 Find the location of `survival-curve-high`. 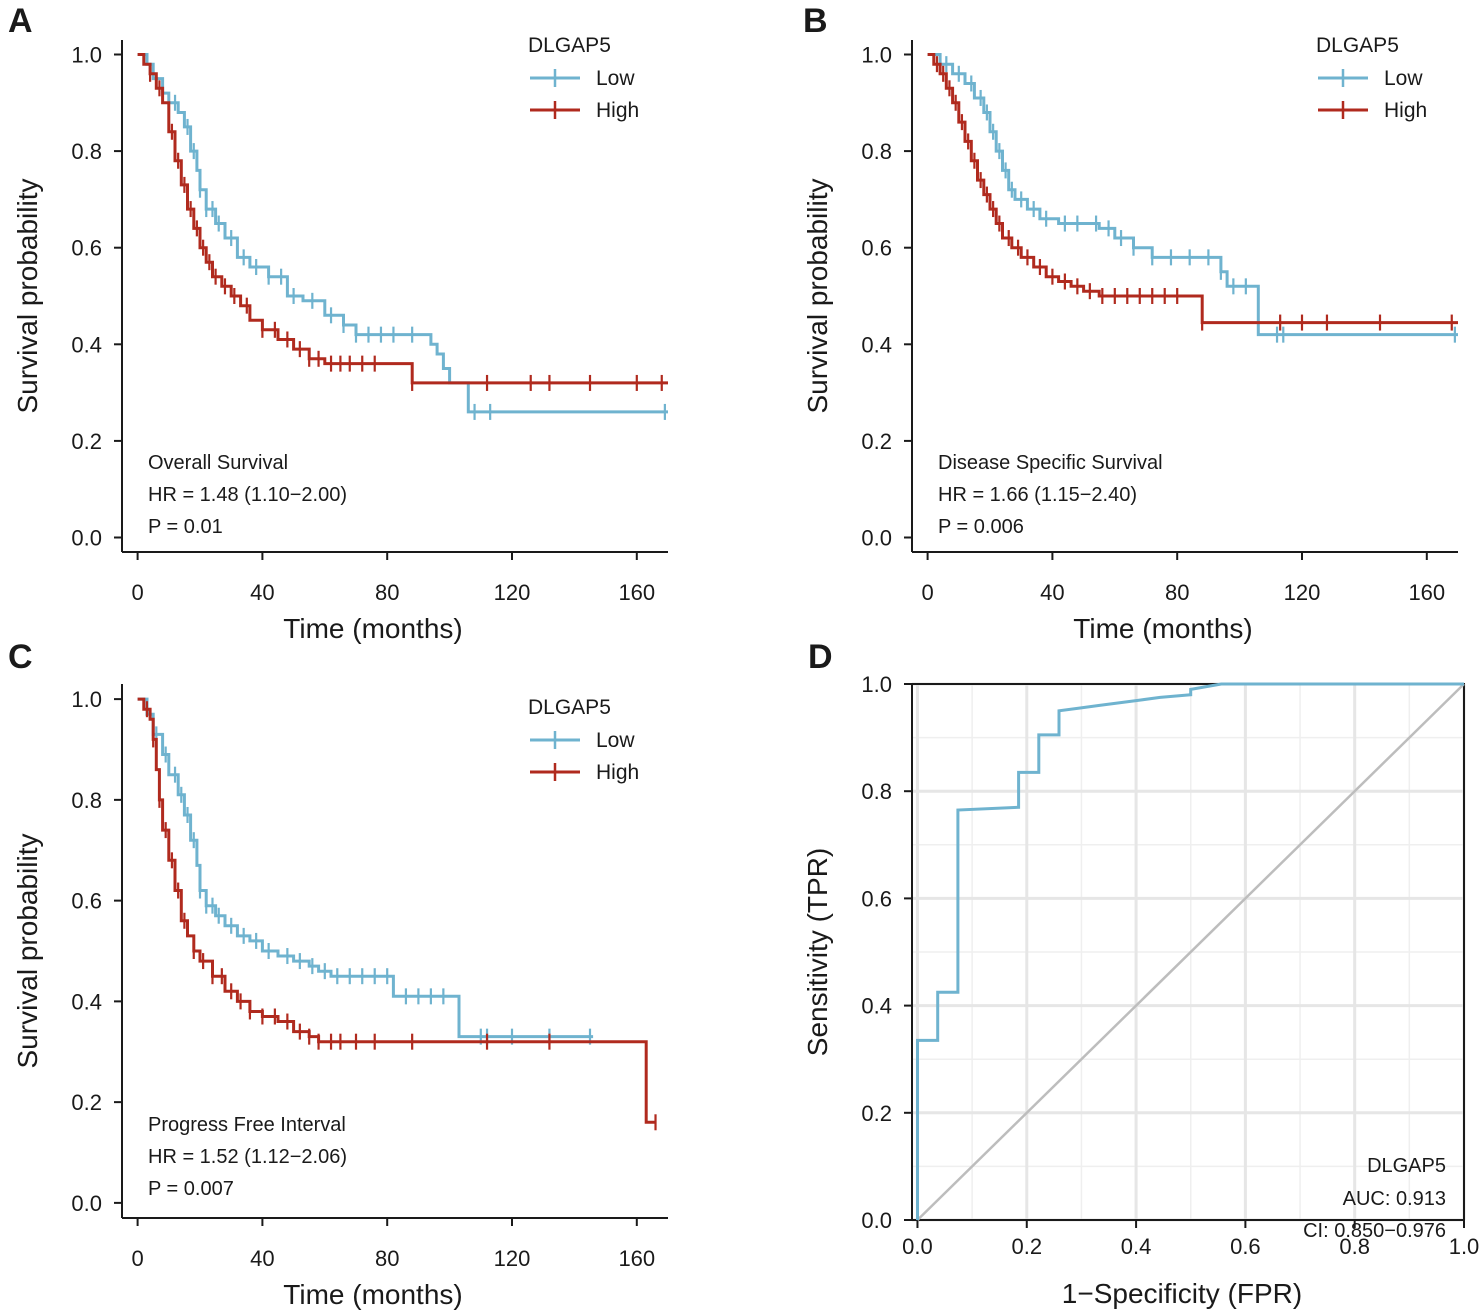

survival-curve-high is located at coordinates (1192, 189).